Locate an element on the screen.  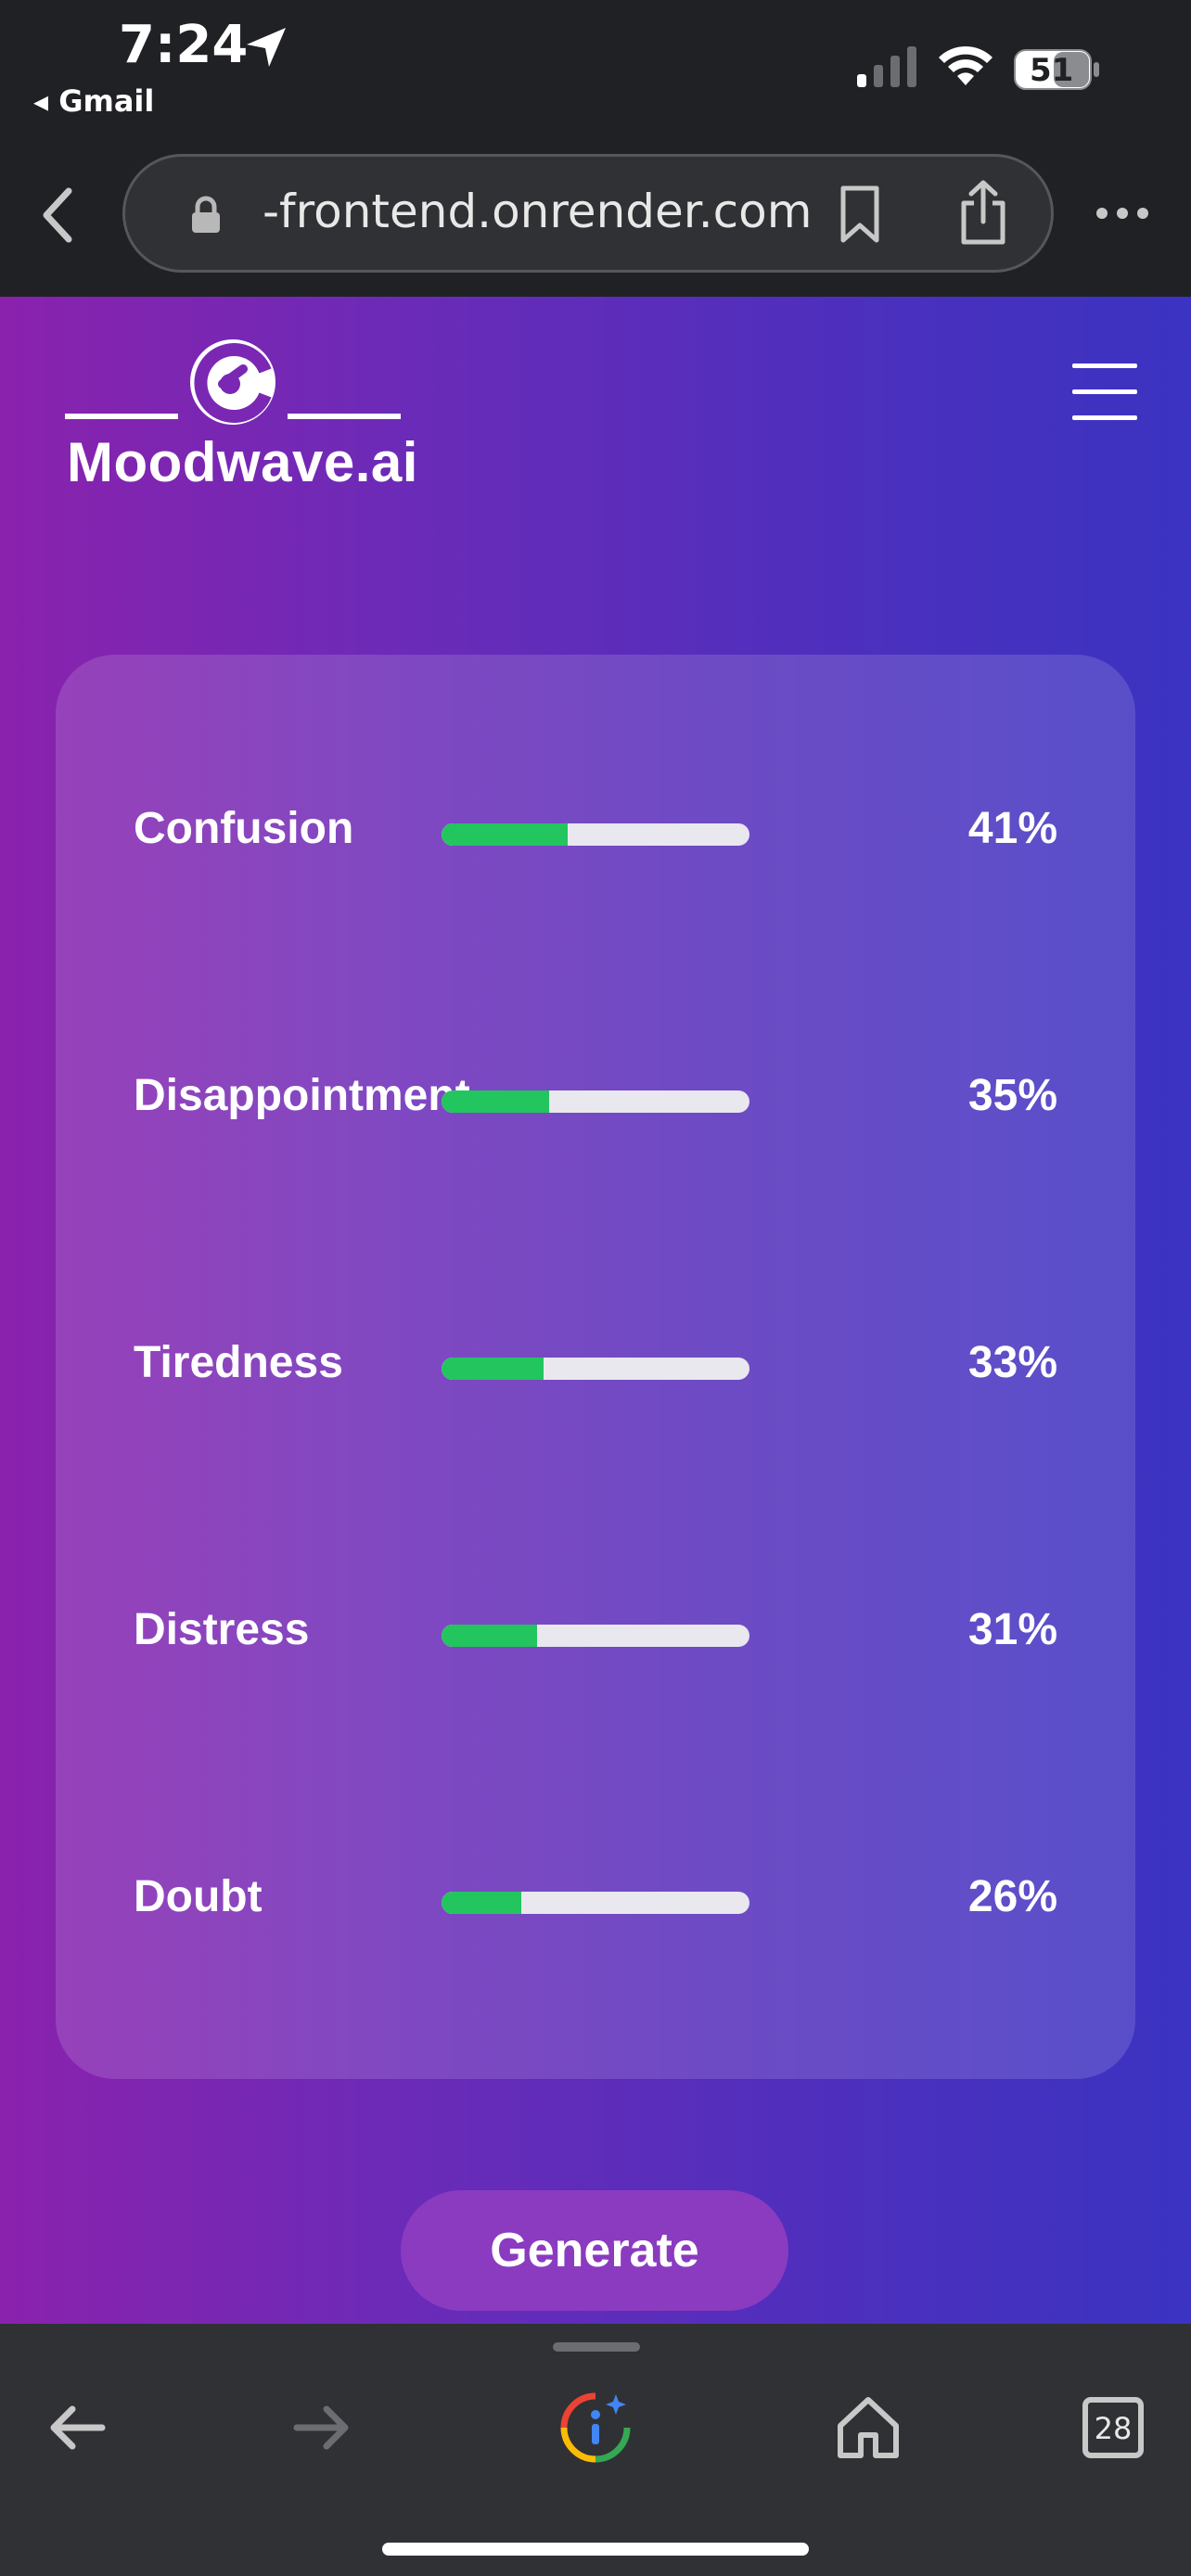
hamburger-menu-icon is located at coordinates (1104, 392).